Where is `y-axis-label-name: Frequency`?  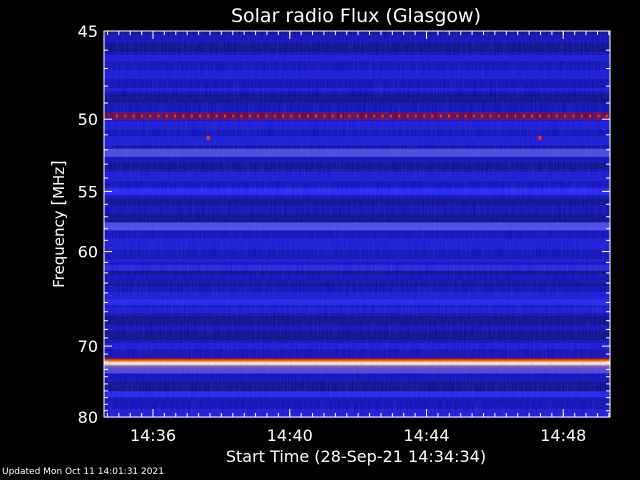
y-axis-label-name: Frequency is located at coordinates (59, 247).